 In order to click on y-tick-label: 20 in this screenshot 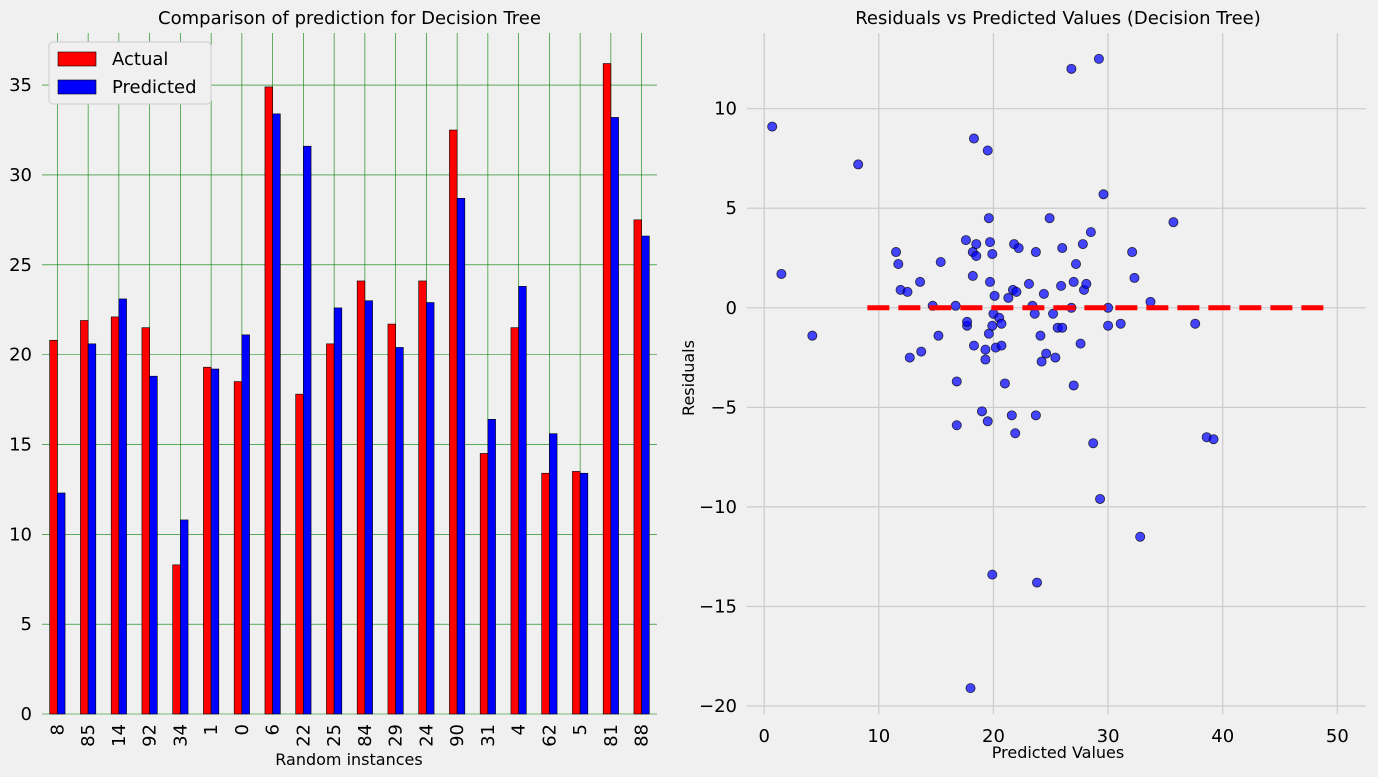, I will do `click(20, 355)`.